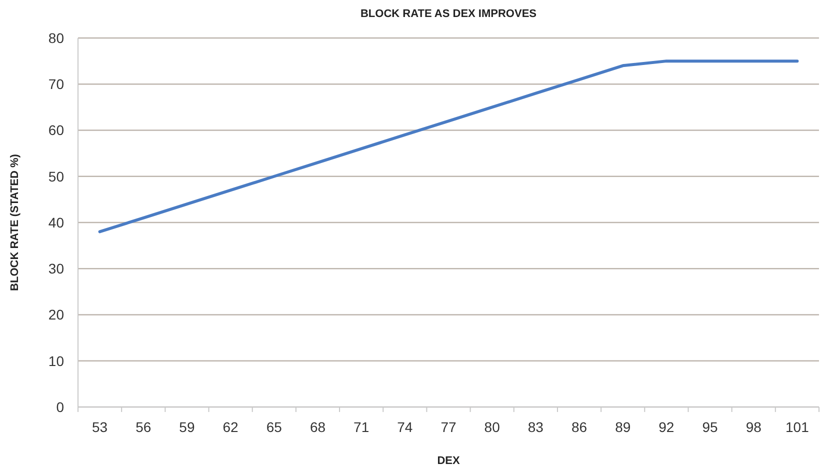  What do you see at coordinates (56, 222) in the screenshot?
I see `y-tick-label: 40` at bounding box center [56, 222].